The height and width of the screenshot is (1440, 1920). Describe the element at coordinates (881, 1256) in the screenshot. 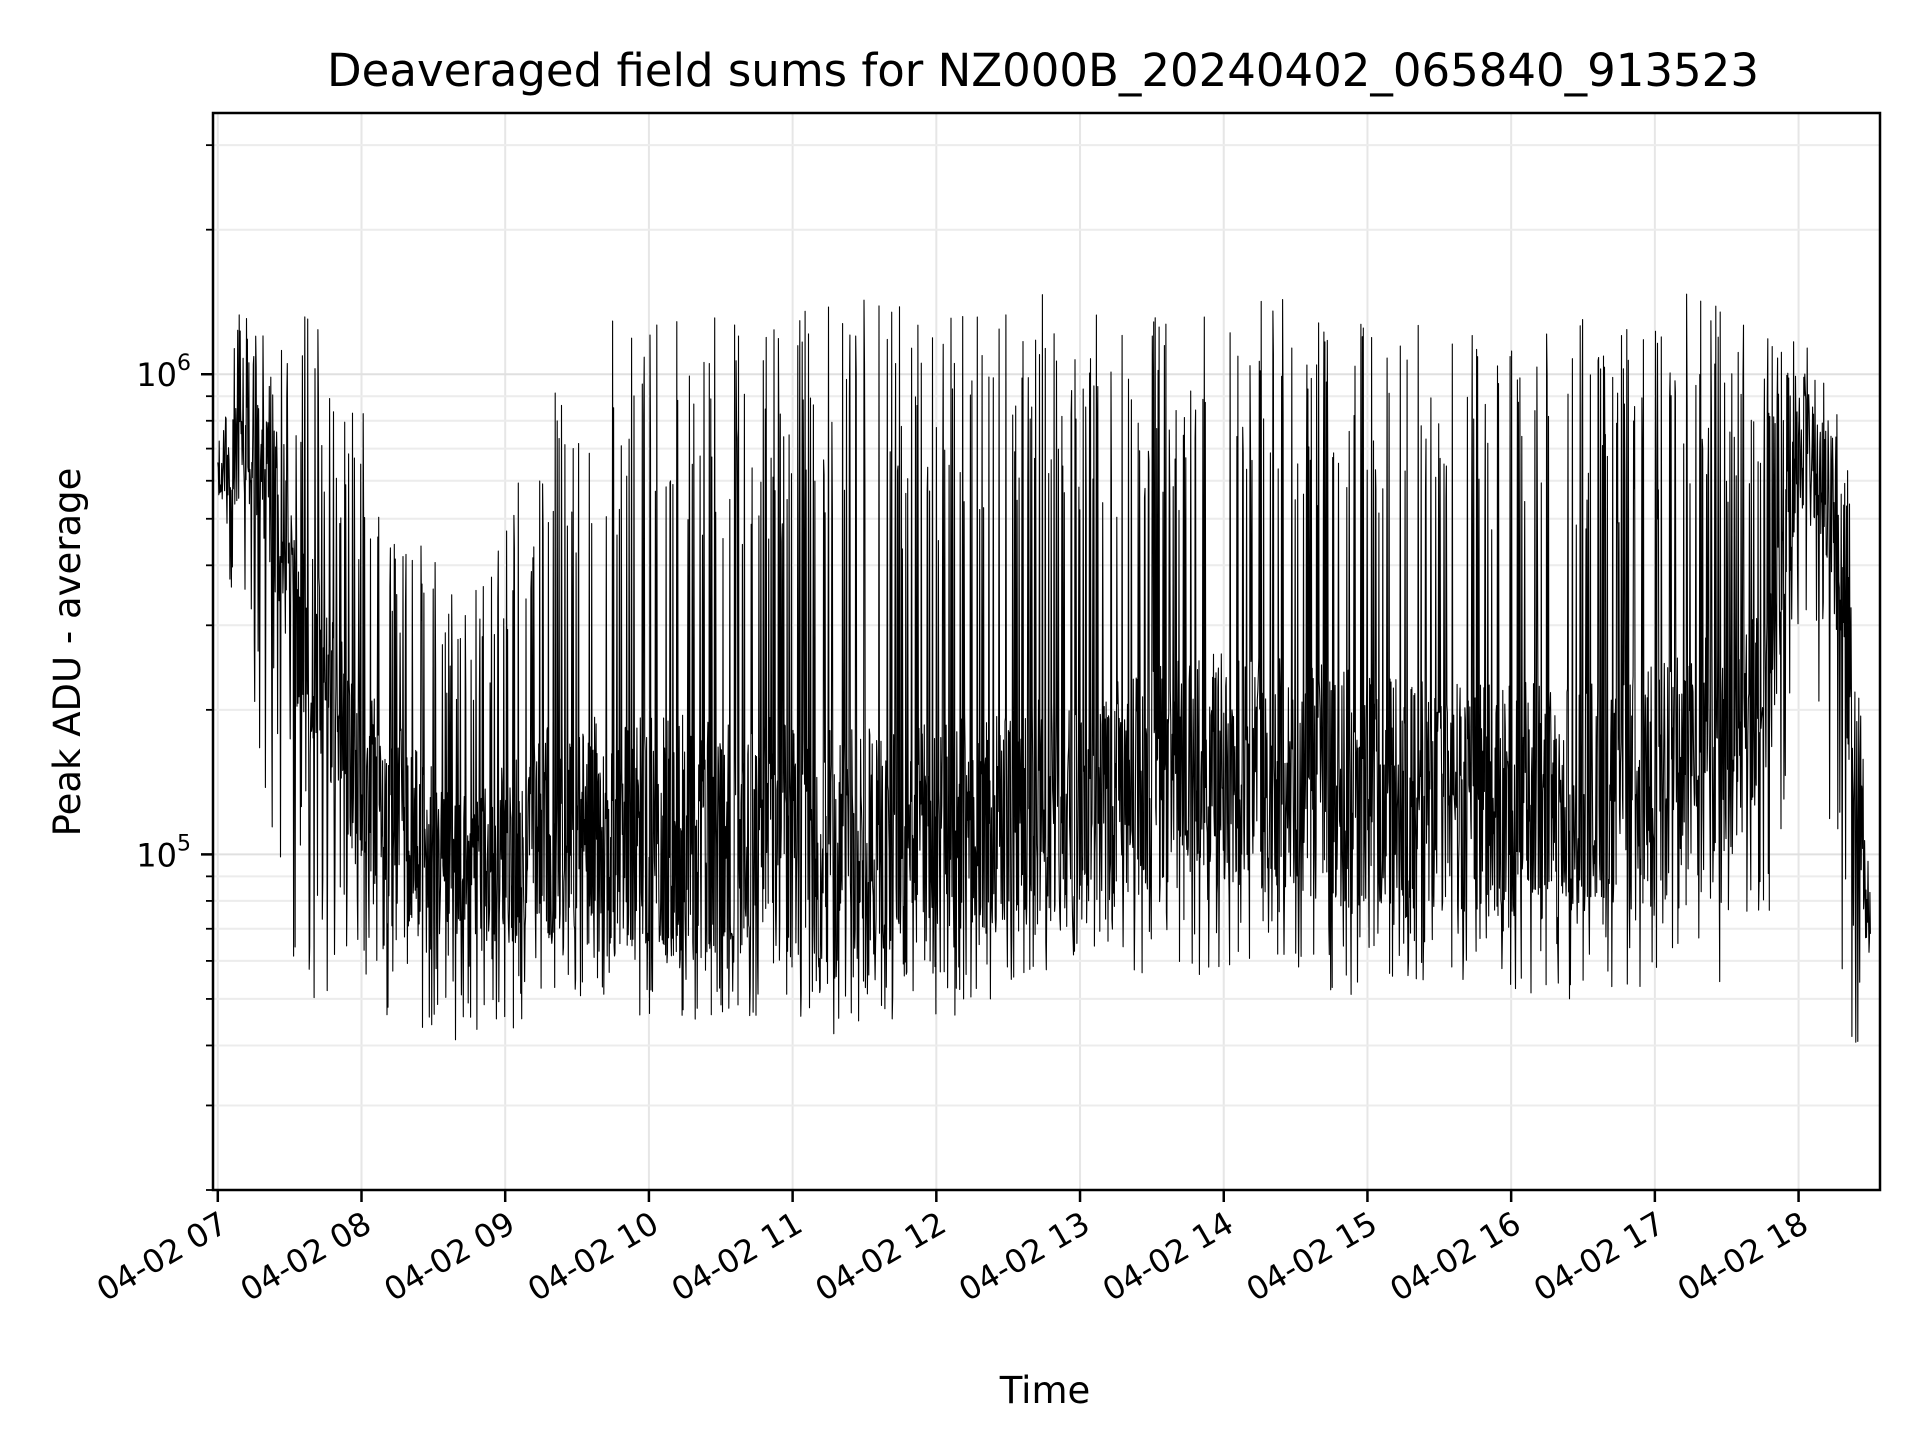

I see `x-tick-label: 04-02 12` at that location.